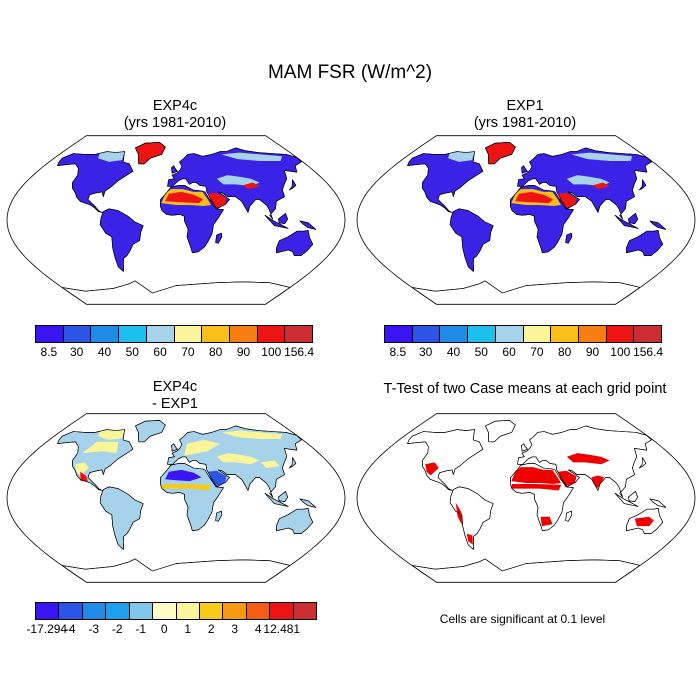 The height and width of the screenshot is (700, 700). Describe the element at coordinates (350, 72) in the screenshot. I see `figure-title: MAM FSR (W/m^2)` at that location.